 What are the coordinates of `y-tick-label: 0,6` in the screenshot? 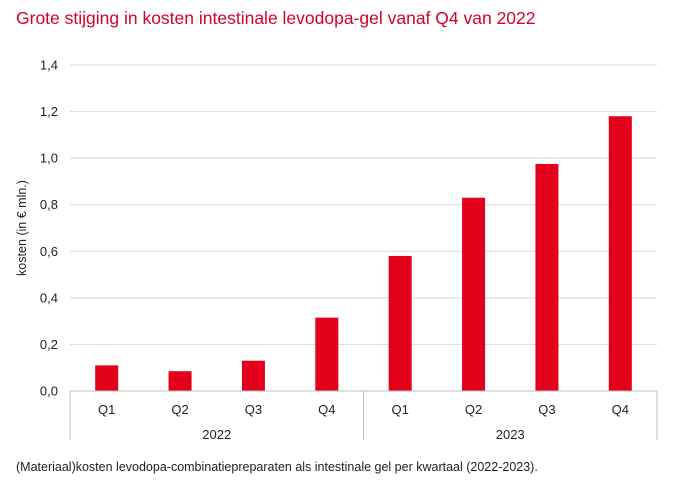 It's located at (49, 251).